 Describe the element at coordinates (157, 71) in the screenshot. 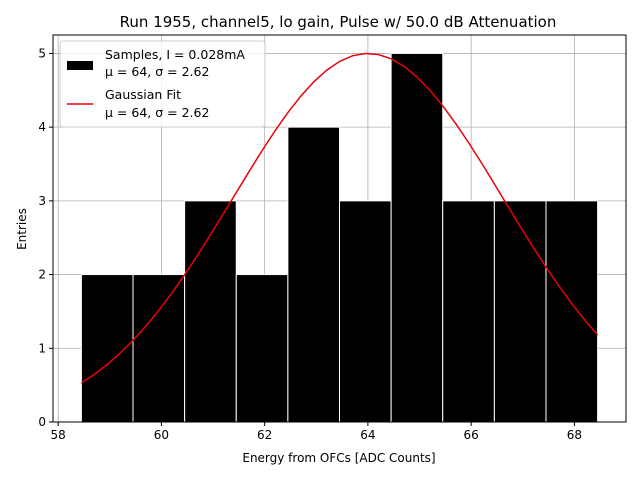

I see `legend-label-samples-stats: μ = 64, σ = 2.62` at that location.